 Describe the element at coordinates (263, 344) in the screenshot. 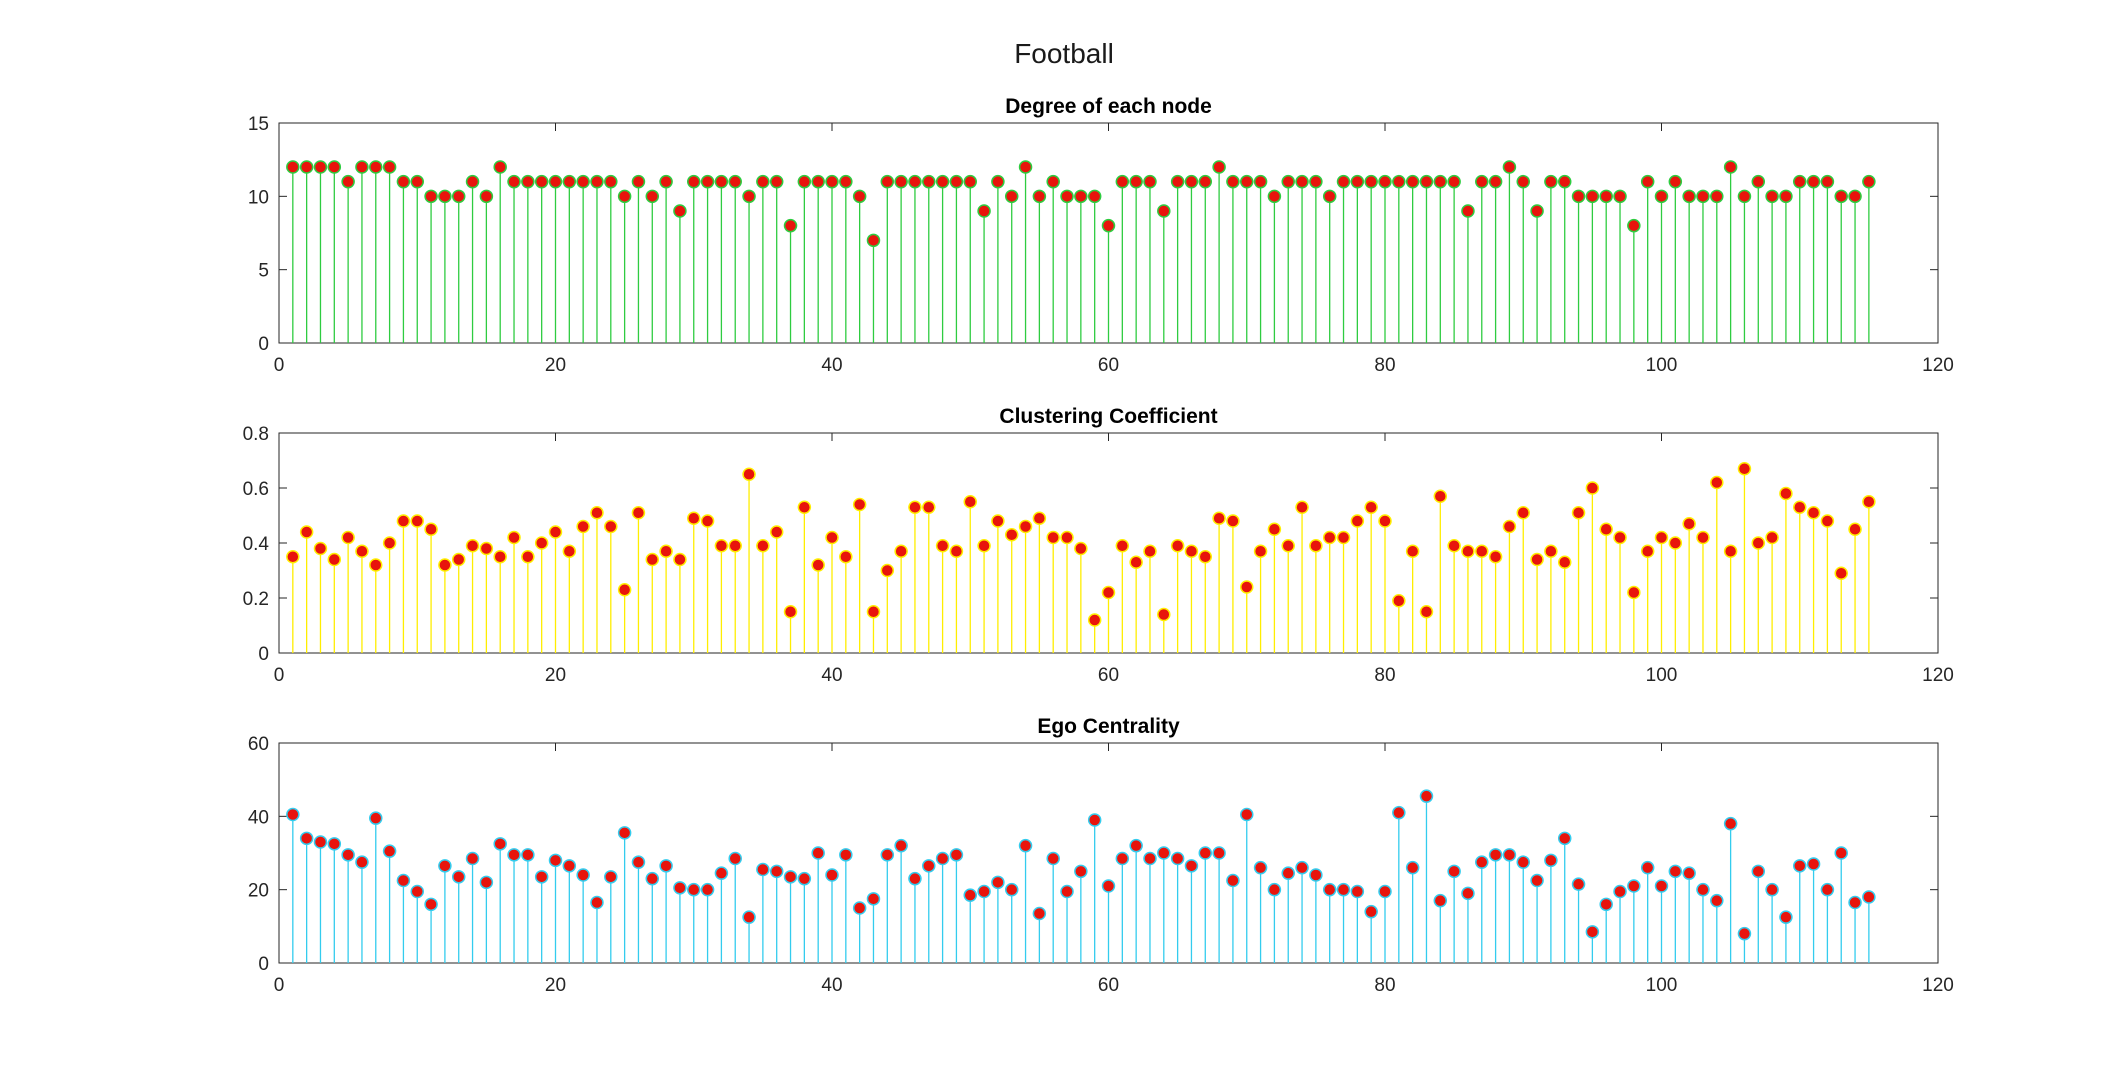

I see `y-tick-label: 0` at that location.